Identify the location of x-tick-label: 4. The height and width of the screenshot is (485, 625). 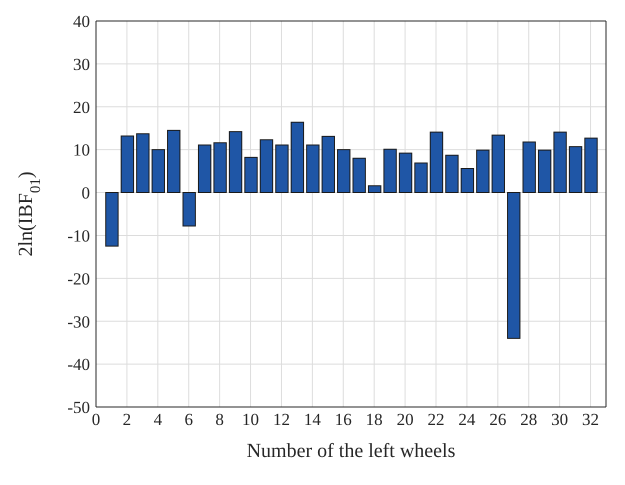
(158, 420).